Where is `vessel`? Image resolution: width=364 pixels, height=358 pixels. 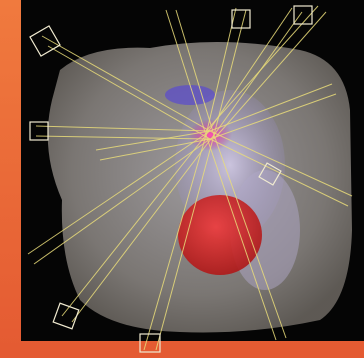
vessel is located at coordinates (190, 95).